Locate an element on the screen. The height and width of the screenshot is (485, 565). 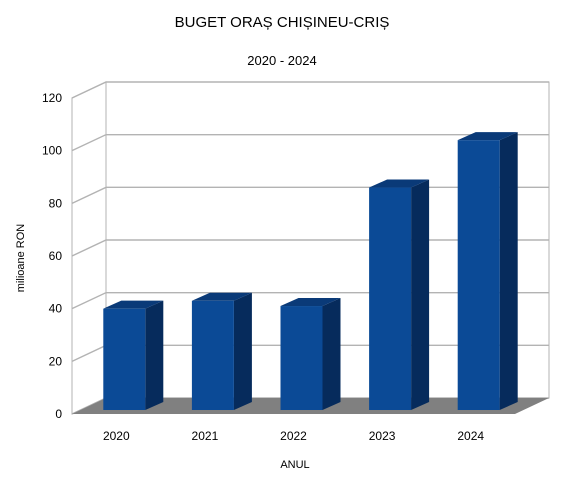
y-tick-label: 80 is located at coordinates (56, 203).